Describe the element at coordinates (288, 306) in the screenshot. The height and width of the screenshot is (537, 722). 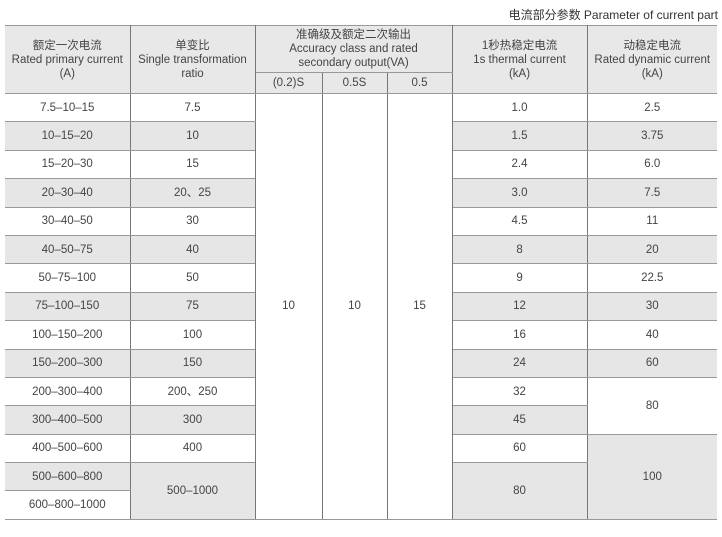
I see `accuracy-02s-cell: 10` at that location.